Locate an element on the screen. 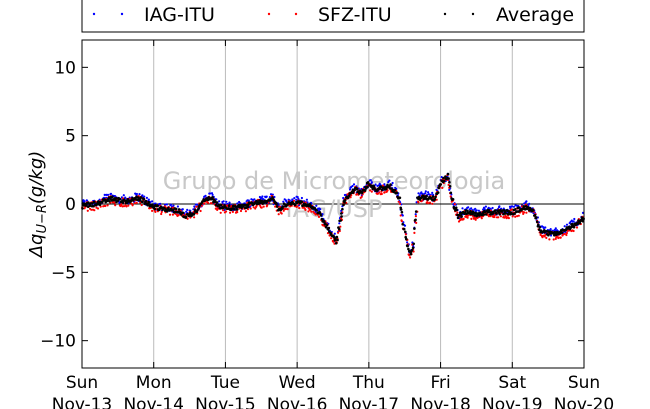 This screenshot has width=650, height=409. legend-label-average: Average is located at coordinates (535, 15).